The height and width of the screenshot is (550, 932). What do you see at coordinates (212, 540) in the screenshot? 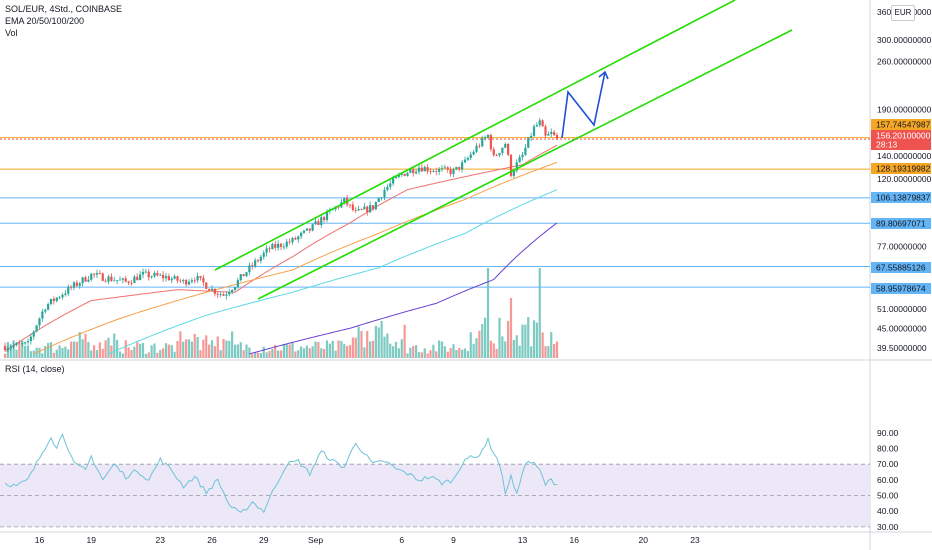
I see `time-tick-label: 26` at bounding box center [212, 540].